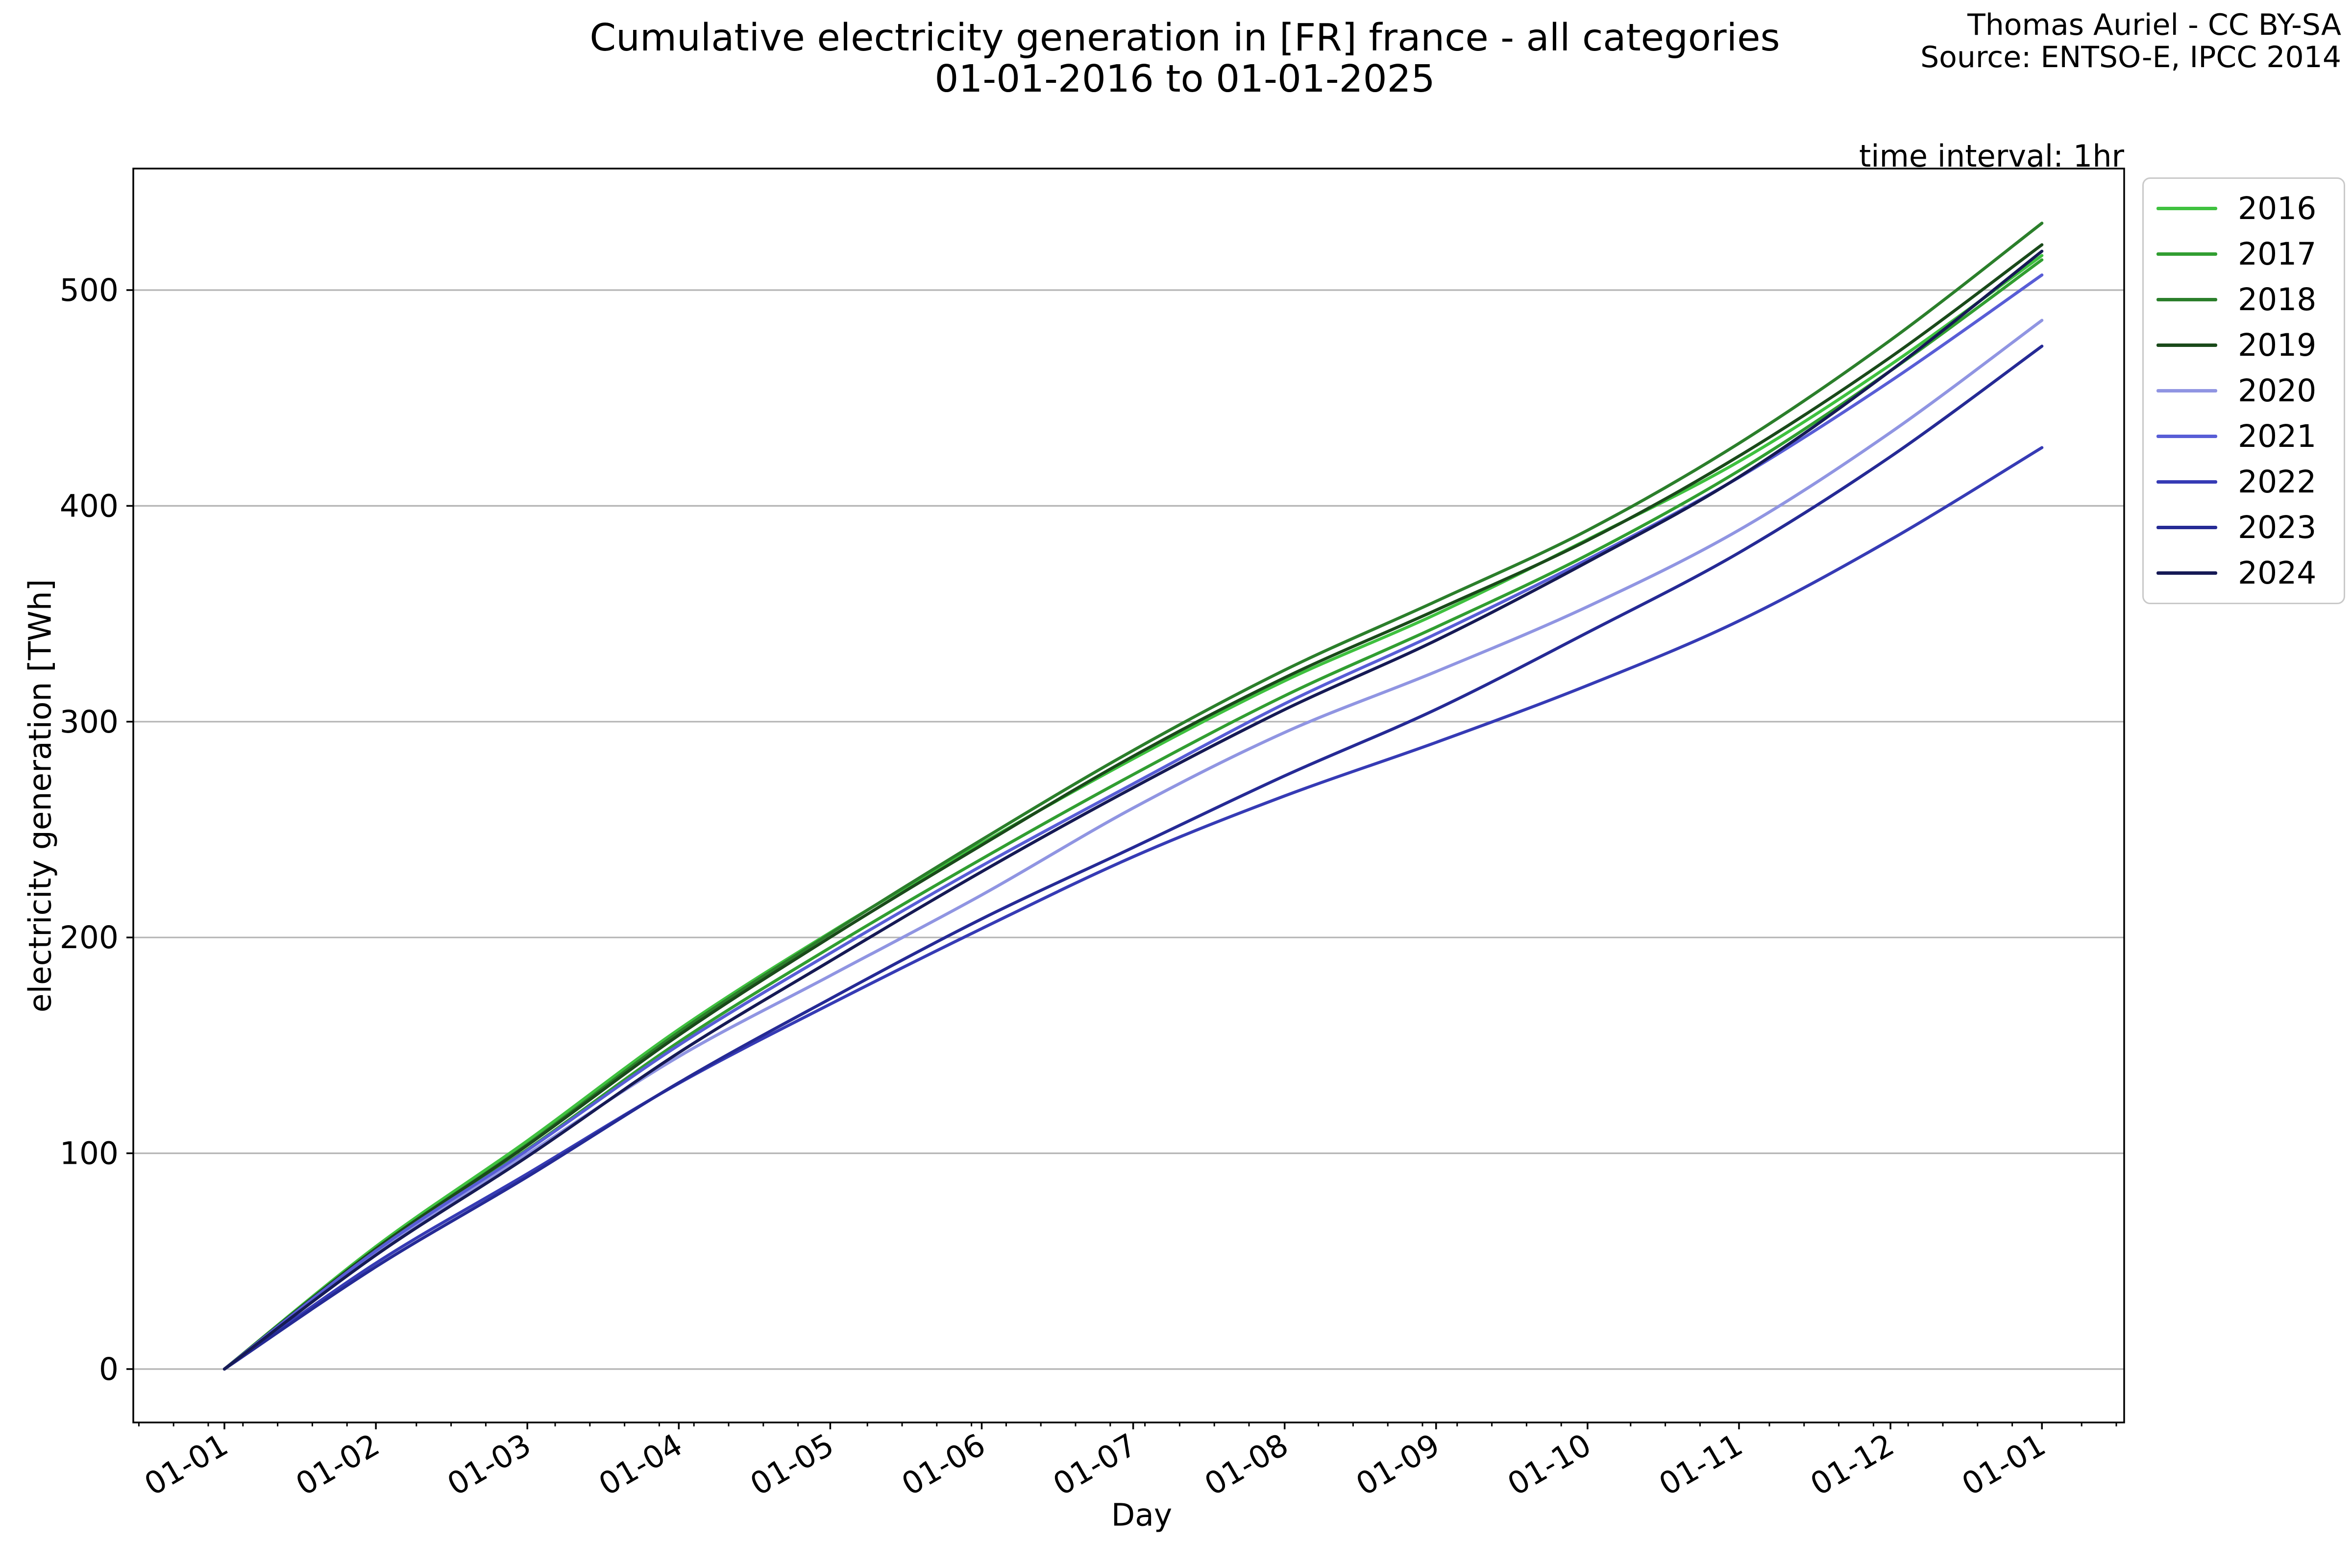 The image size is (2352, 1568). What do you see at coordinates (2186, 345) in the screenshot?
I see `legend-line-swatch-2019` at bounding box center [2186, 345].